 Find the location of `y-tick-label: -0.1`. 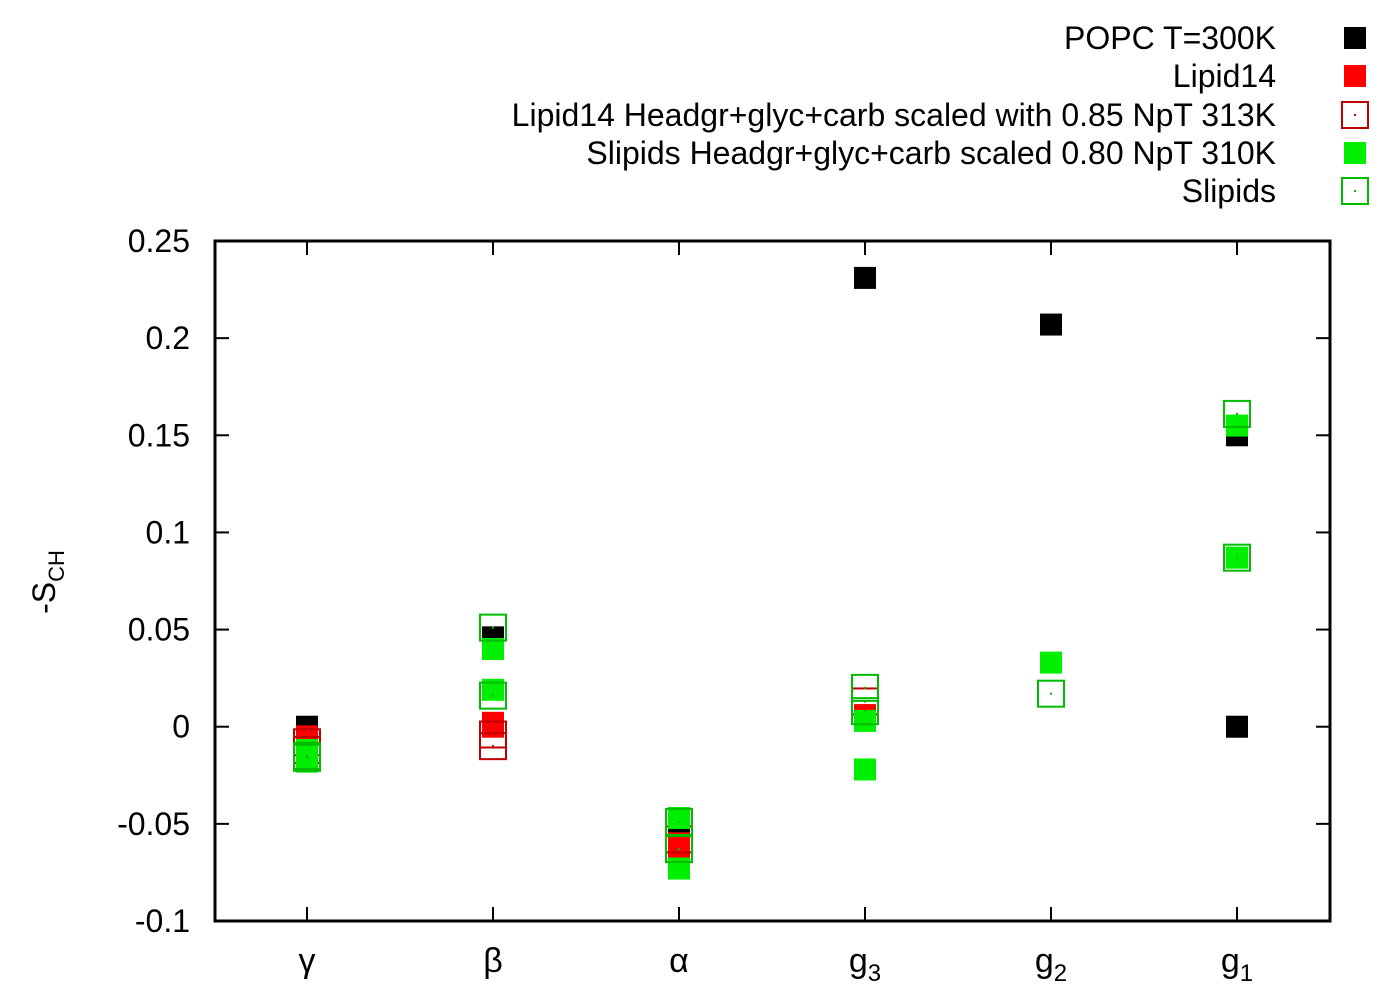

y-tick-label: -0.1 is located at coordinates (162, 921).